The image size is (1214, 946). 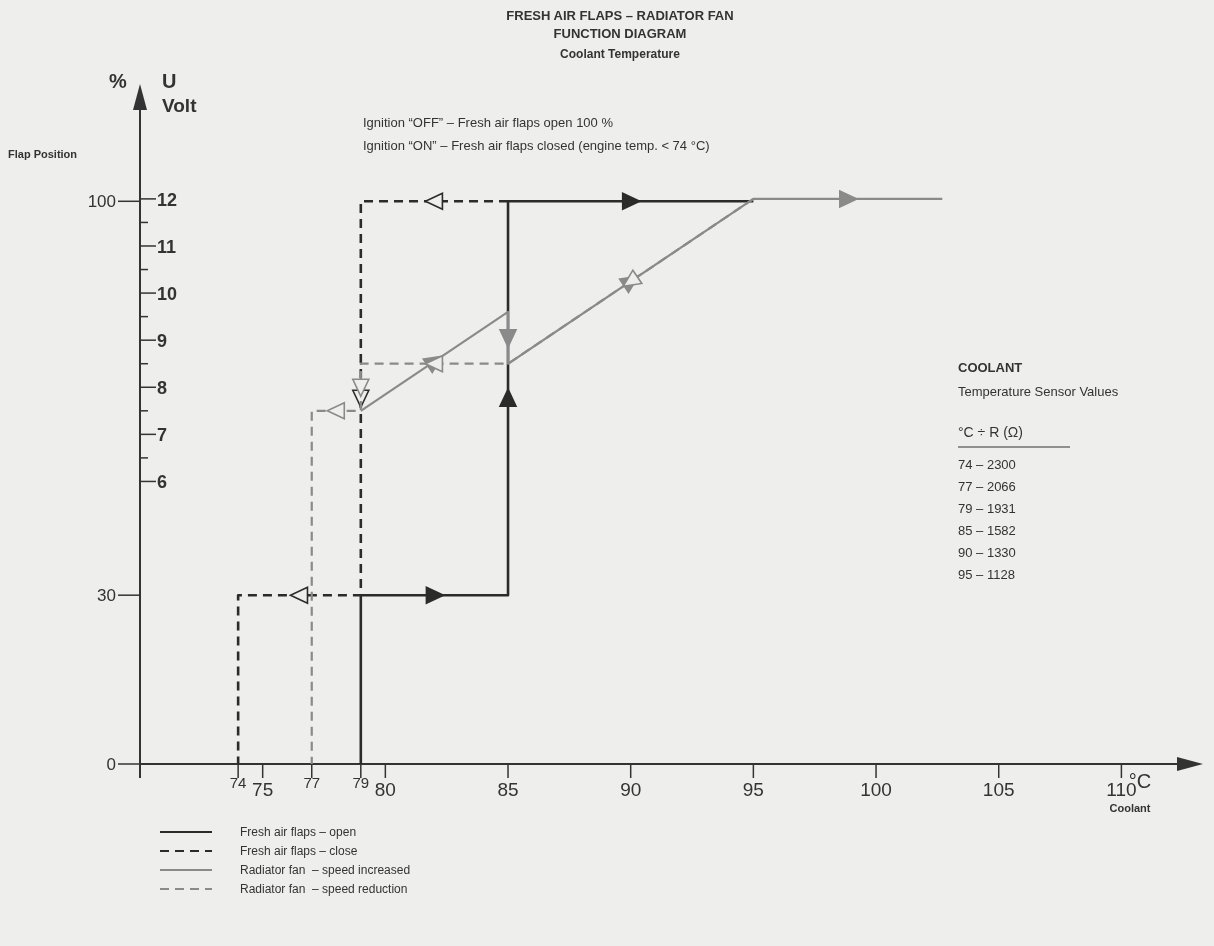 I want to click on annotation: 90 – 1330, so click(x=987, y=552).